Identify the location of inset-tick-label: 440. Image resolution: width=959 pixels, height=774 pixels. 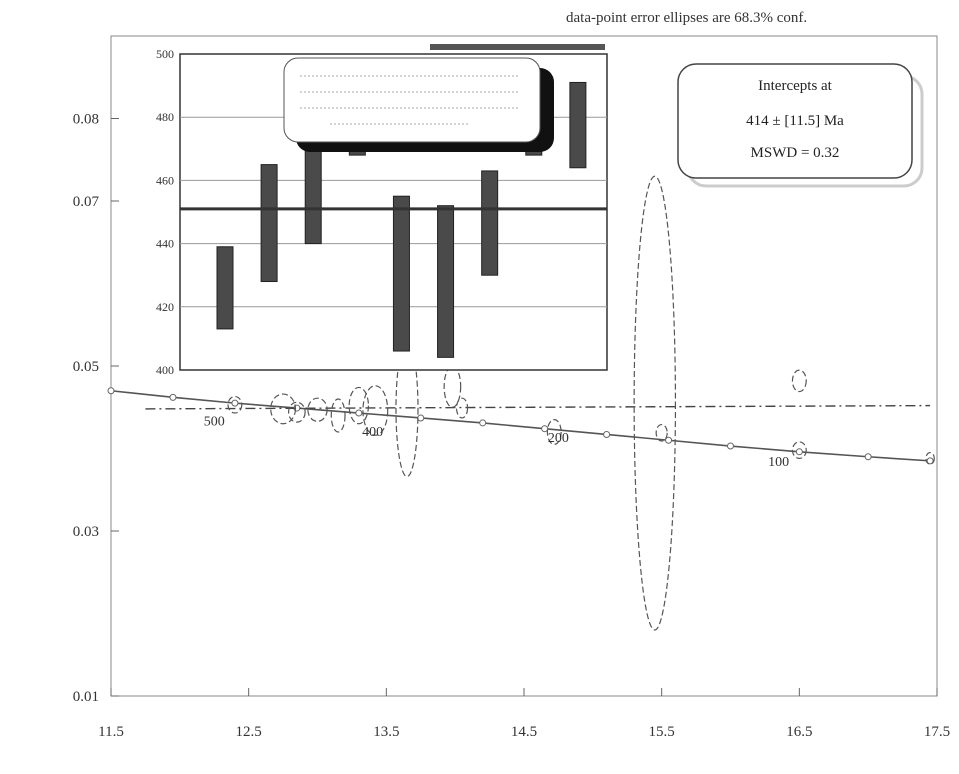
(165, 244).